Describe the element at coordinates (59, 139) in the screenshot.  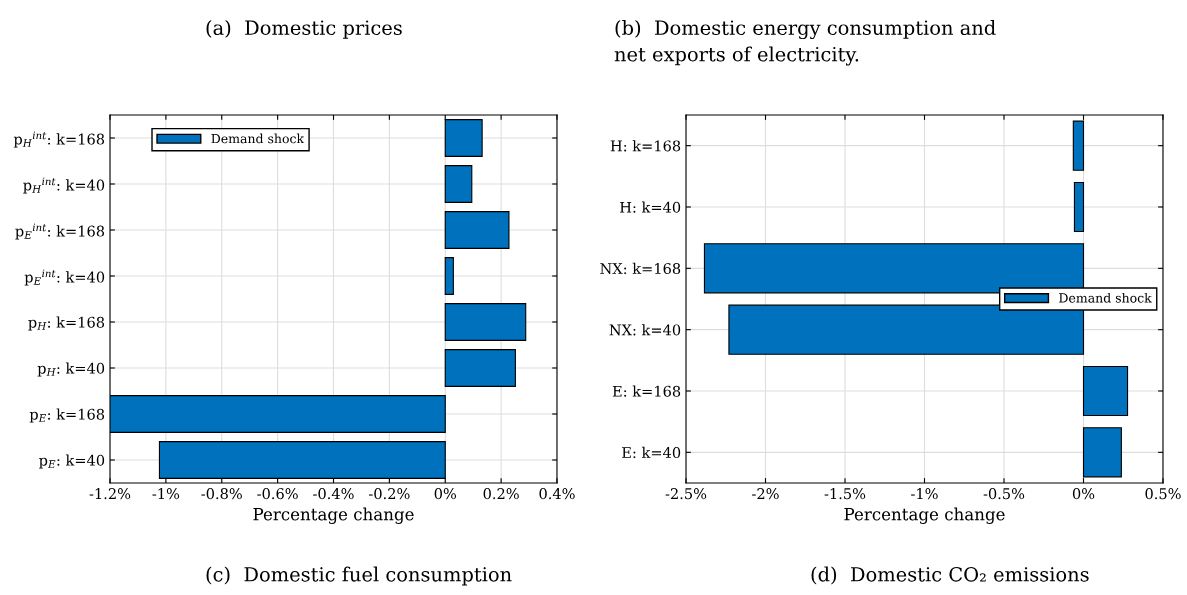
I see `y-tick-label: p$_{H}$$^{int}$: k=168` at that location.